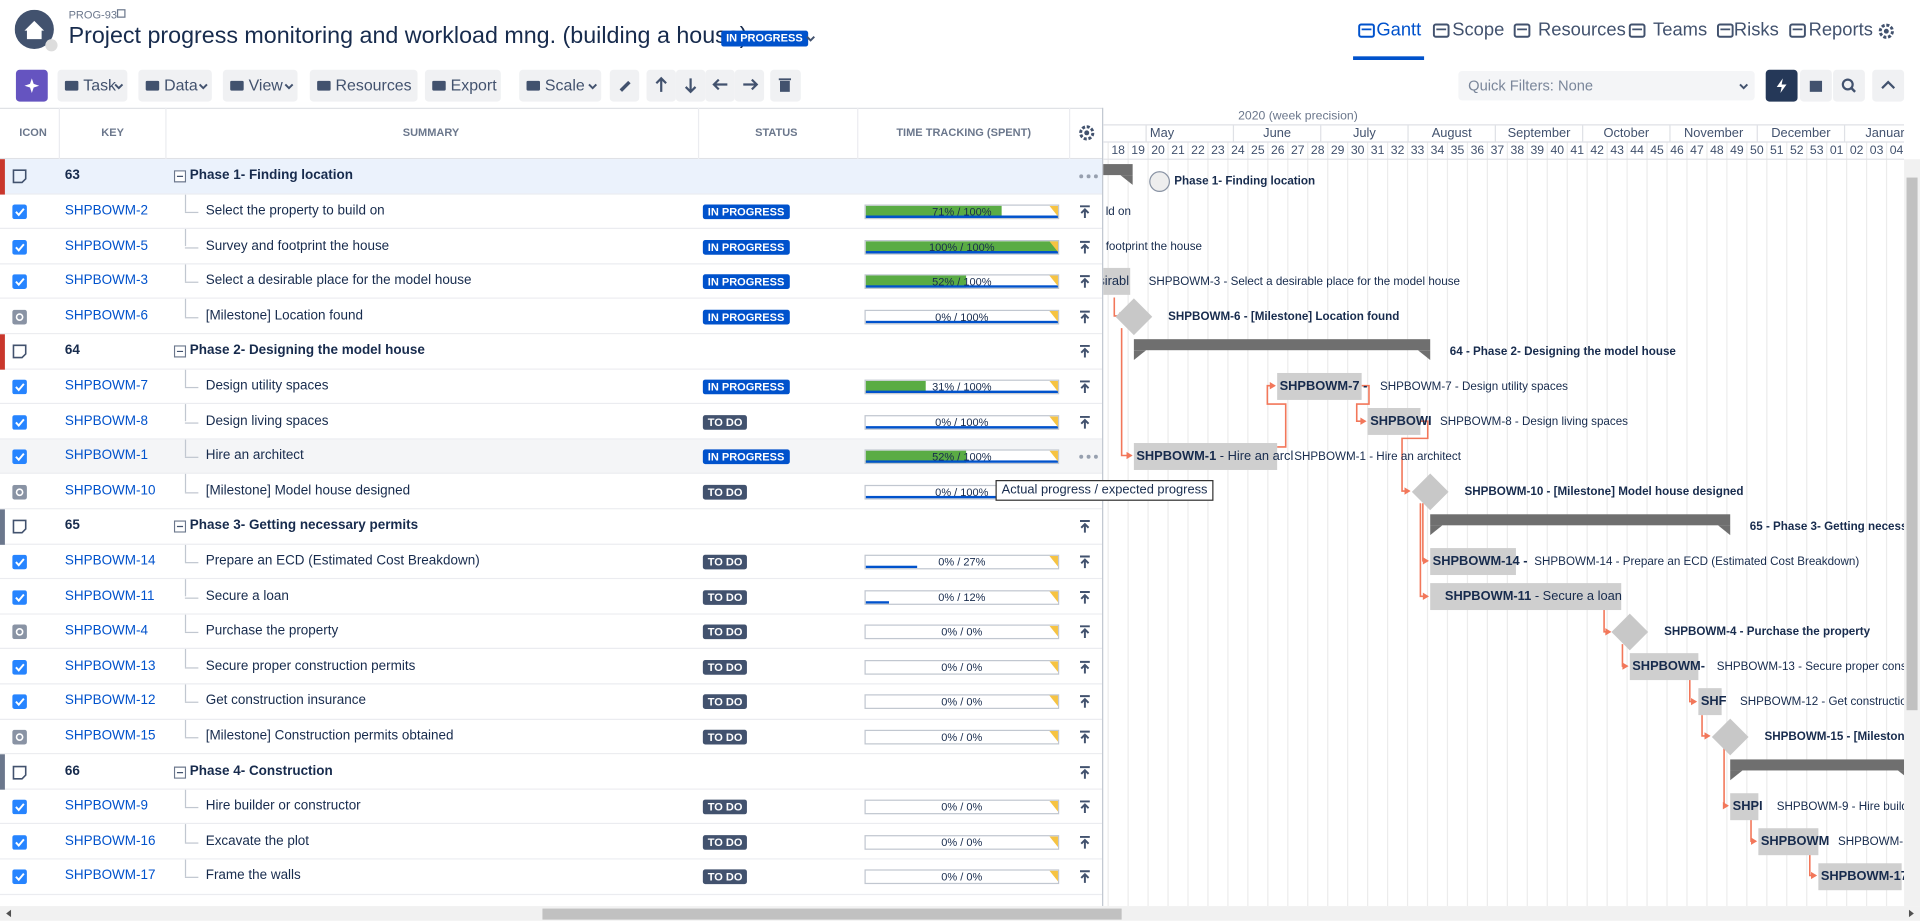 This screenshot has width=1920, height=921. What do you see at coordinates (109, 596) in the screenshot?
I see `row-key: SHPBOWM-11` at bounding box center [109, 596].